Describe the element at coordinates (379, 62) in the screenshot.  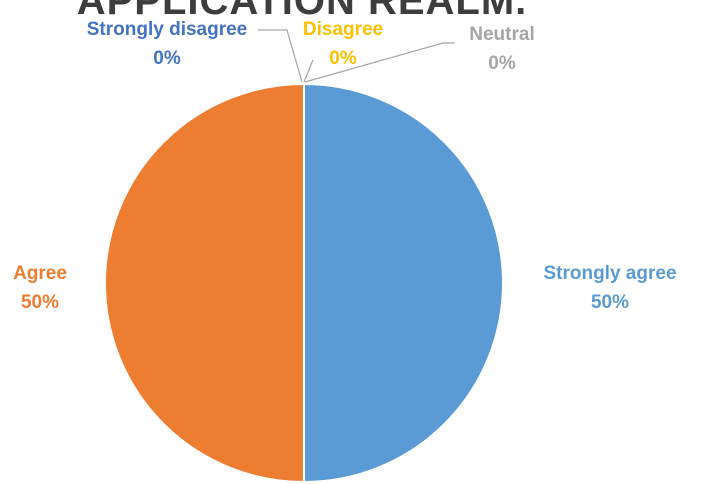
I see `leader-line-neutral` at that location.